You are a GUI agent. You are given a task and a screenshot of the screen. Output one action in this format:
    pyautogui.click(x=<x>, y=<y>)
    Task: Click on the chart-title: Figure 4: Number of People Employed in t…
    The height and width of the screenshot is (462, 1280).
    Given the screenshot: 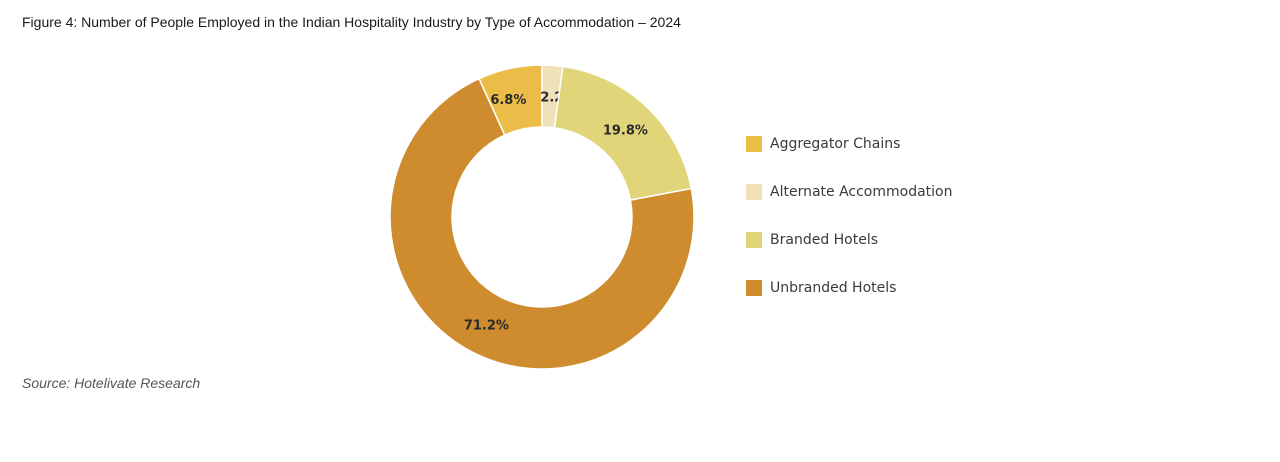 What is the action you would take?
    pyautogui.click(x=351, y=22)
    